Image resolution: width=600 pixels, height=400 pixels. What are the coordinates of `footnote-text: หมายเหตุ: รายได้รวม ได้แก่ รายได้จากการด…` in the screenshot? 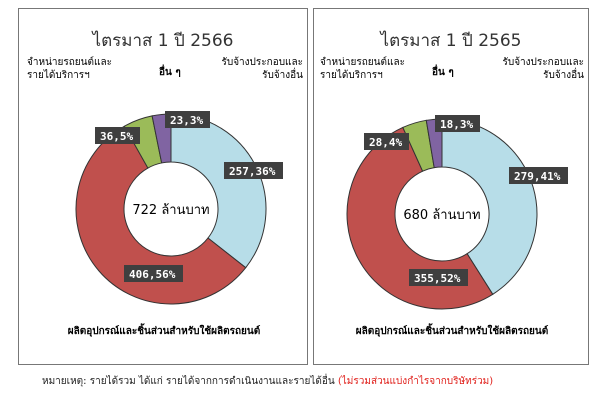 It's located at (190, 381).